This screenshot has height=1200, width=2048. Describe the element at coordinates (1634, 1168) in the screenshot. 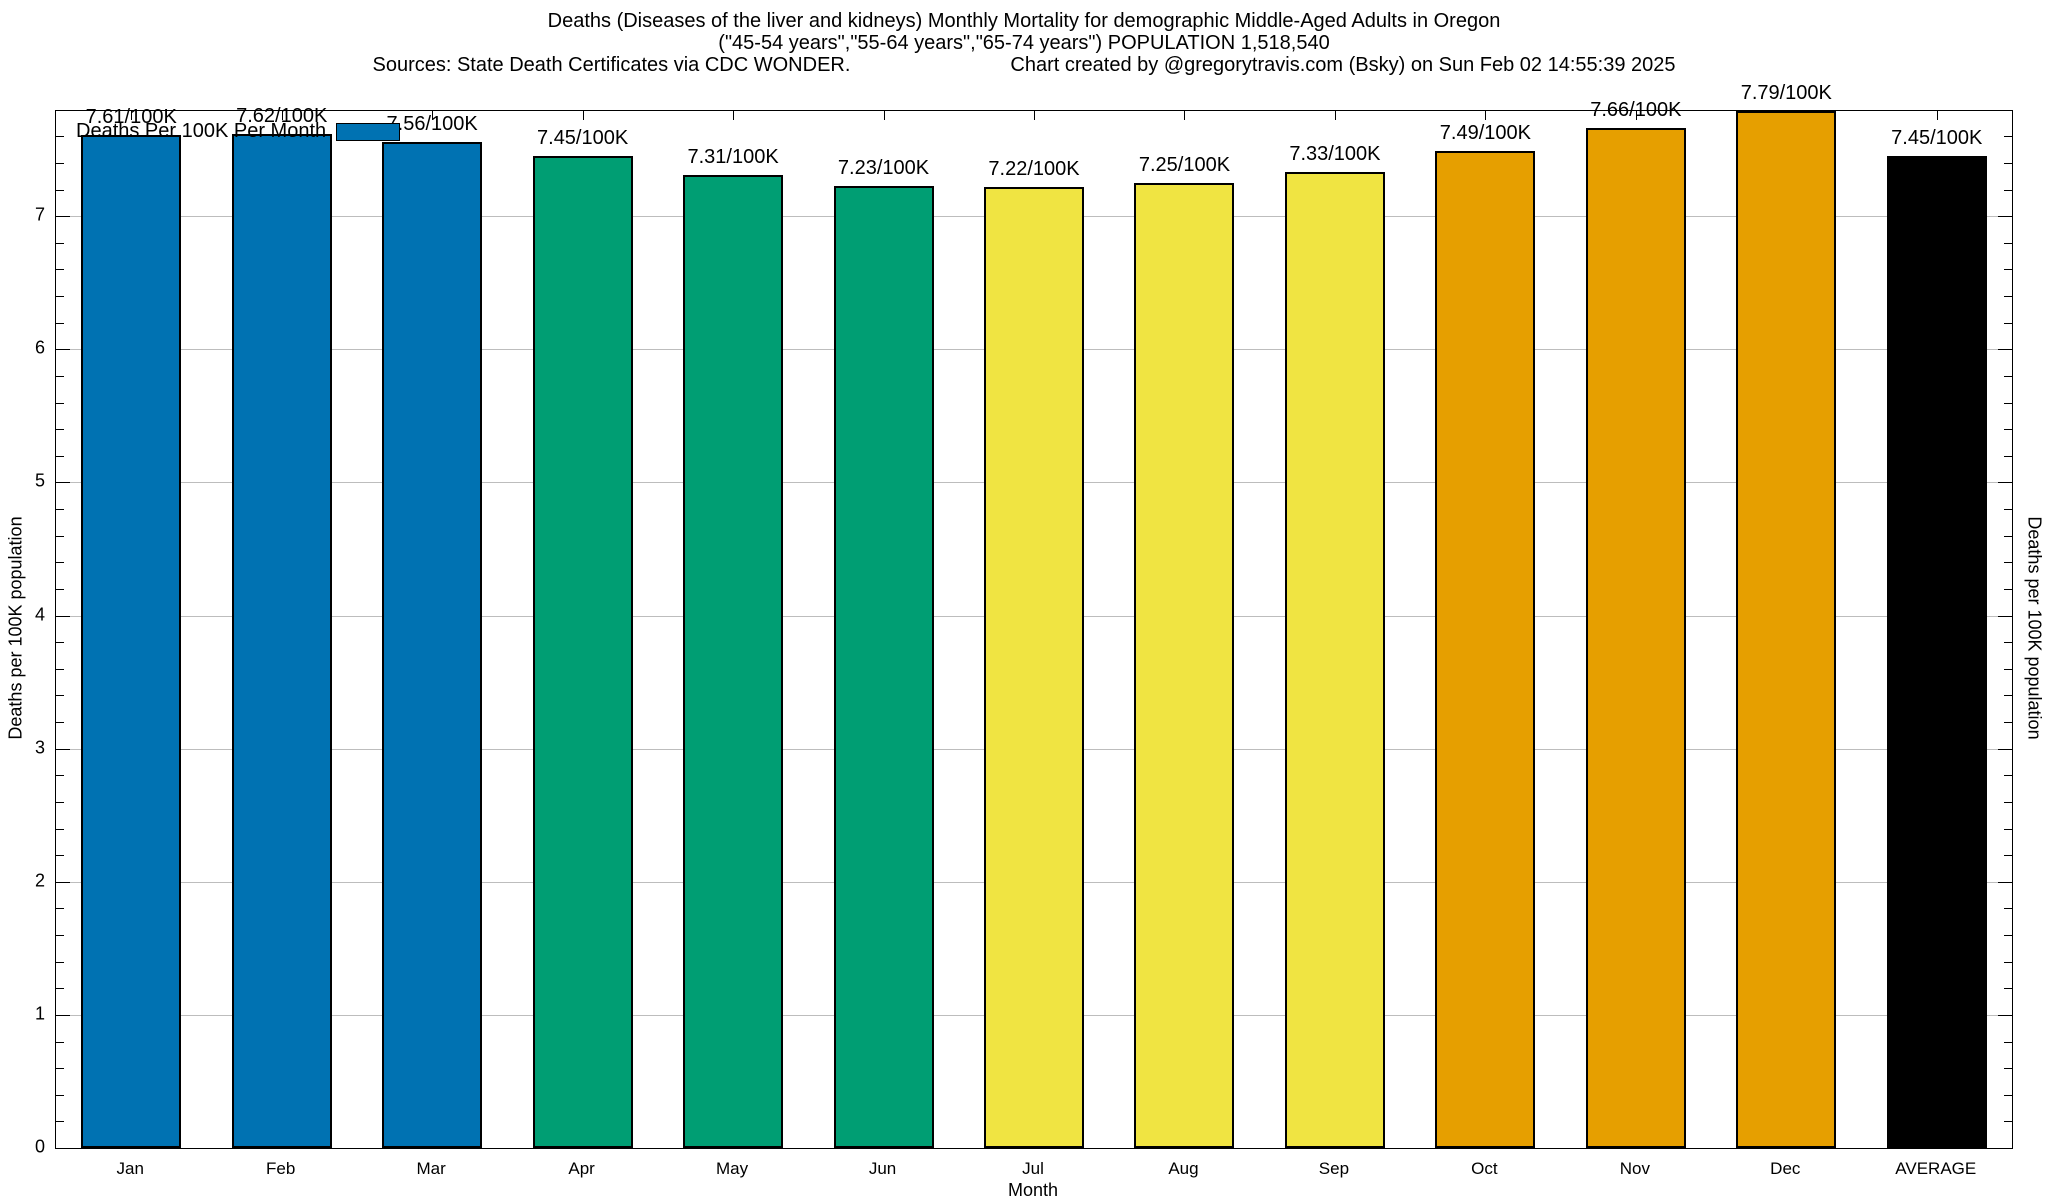

I see `x-tick-label: Nov` at that location.